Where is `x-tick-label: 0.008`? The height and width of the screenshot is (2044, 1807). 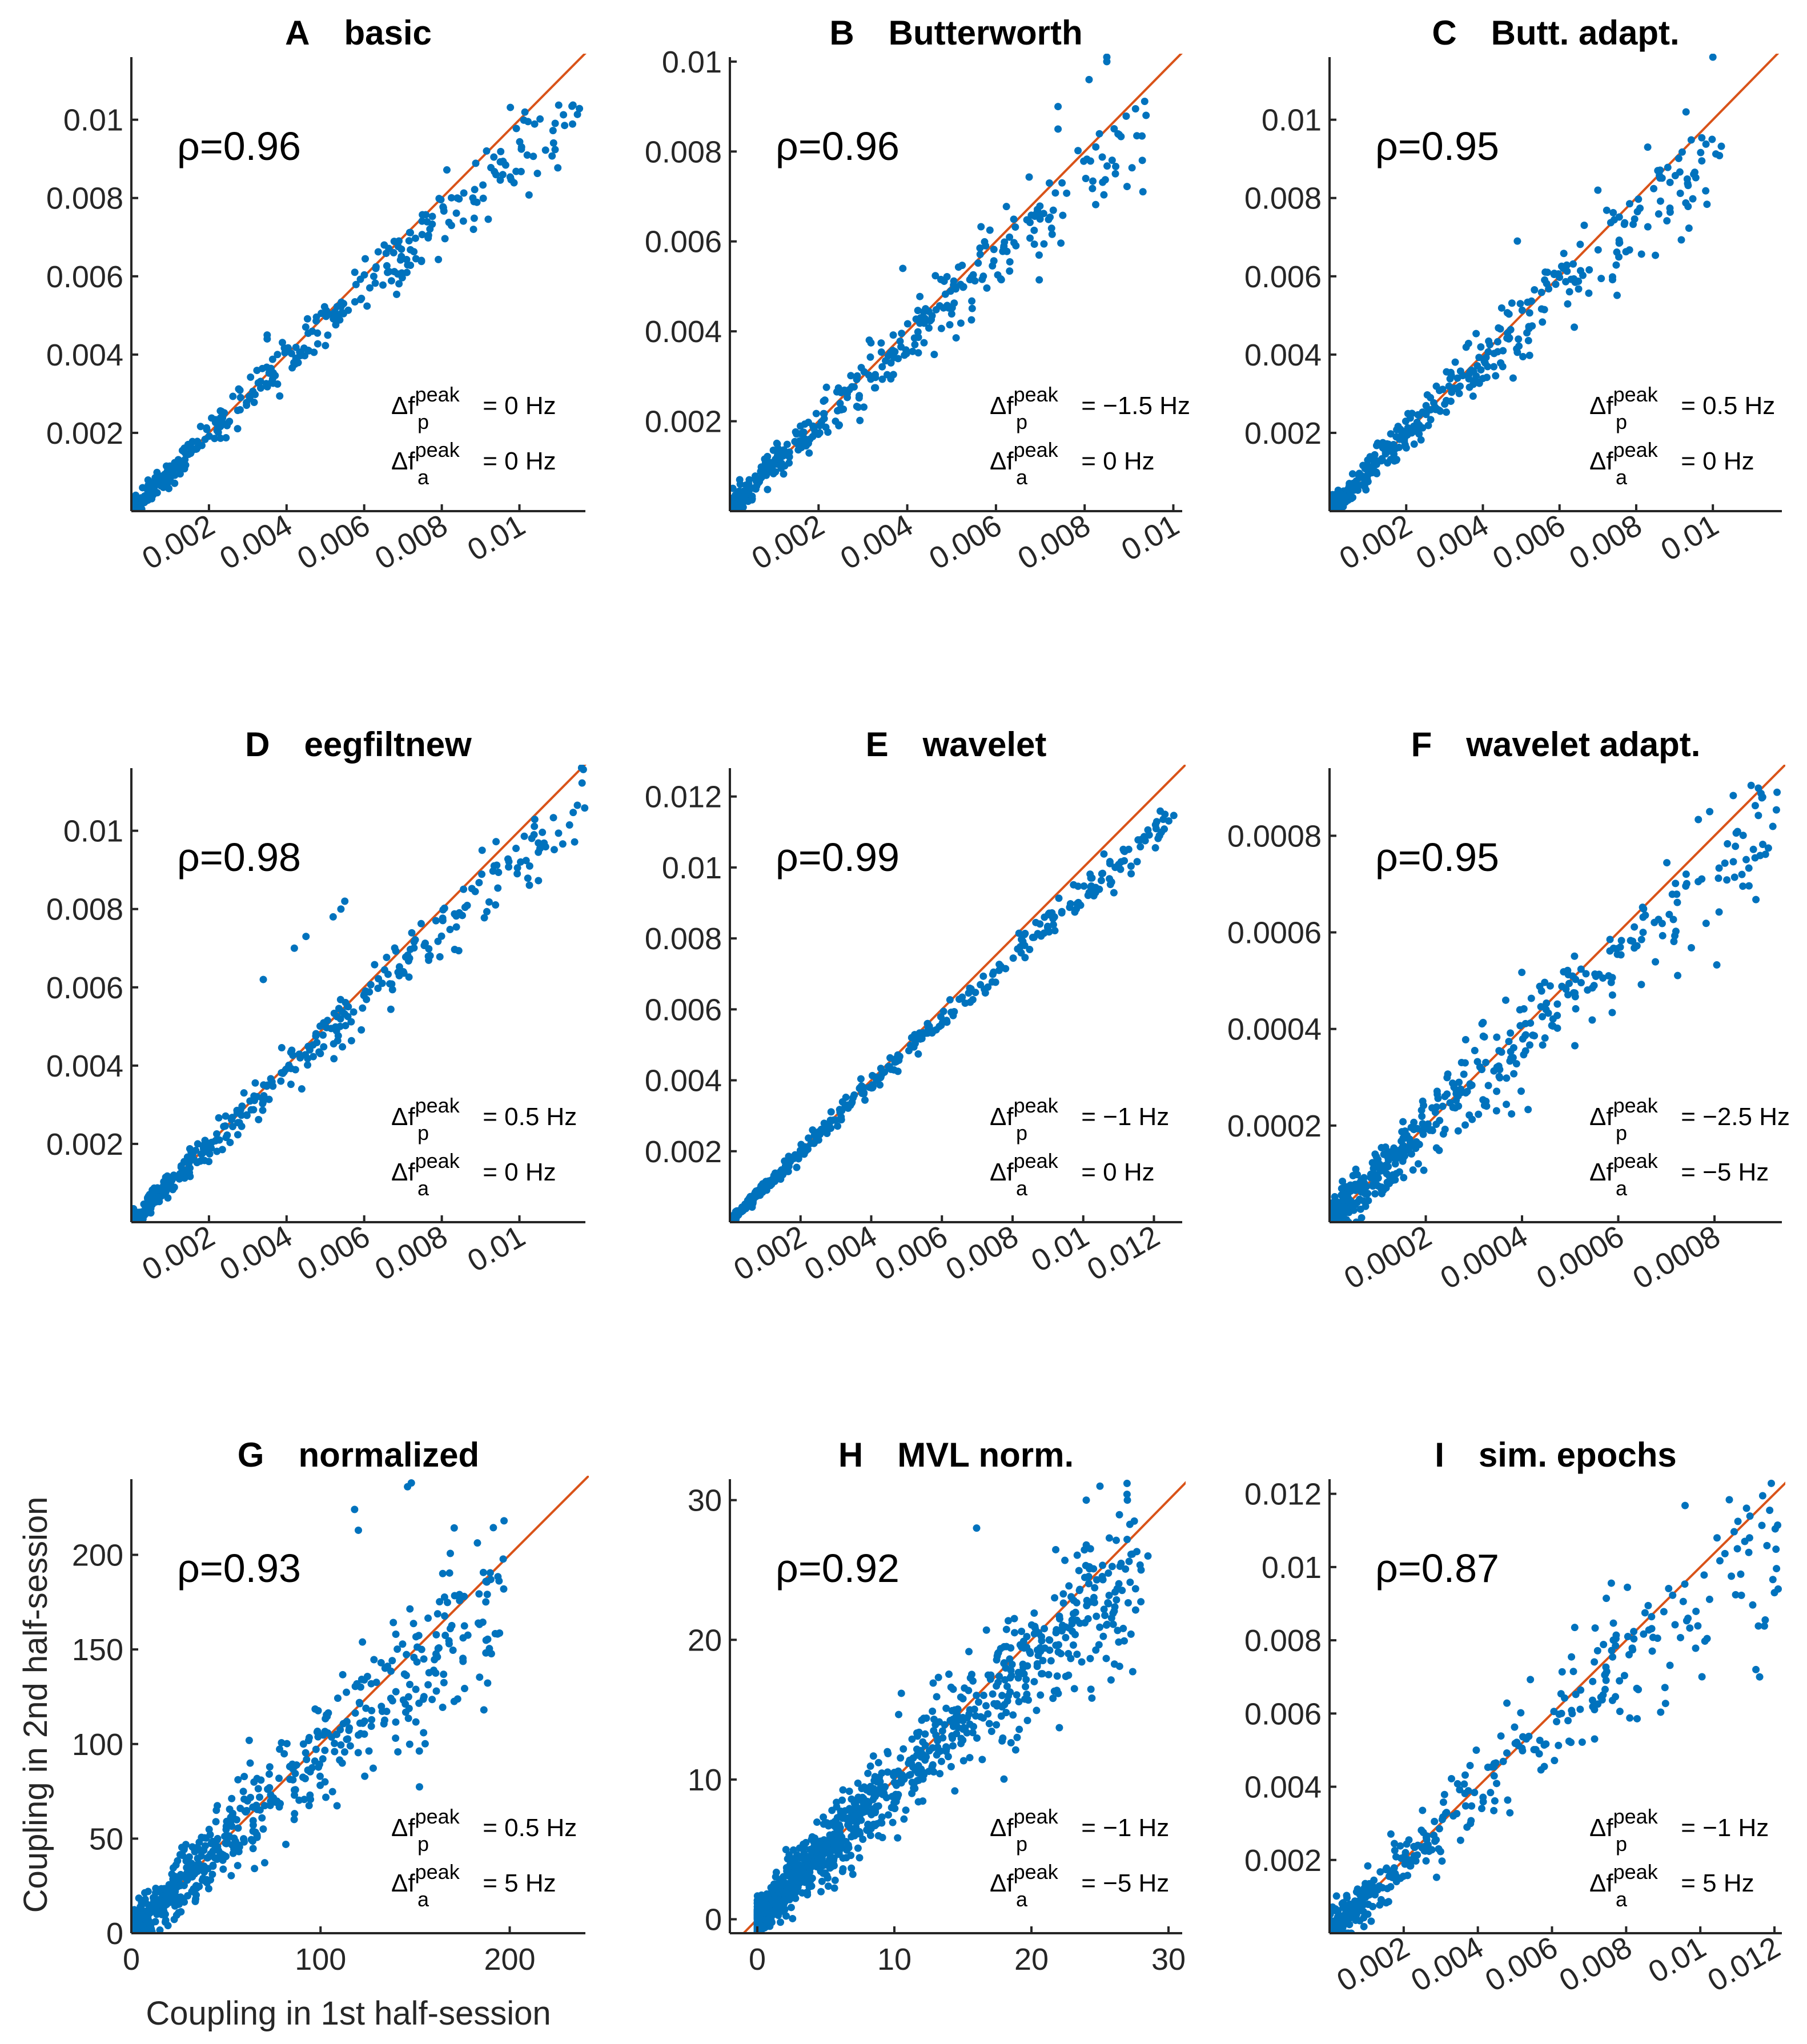
x-tick-label: 0.008 is located at coordinates (412, 1253).